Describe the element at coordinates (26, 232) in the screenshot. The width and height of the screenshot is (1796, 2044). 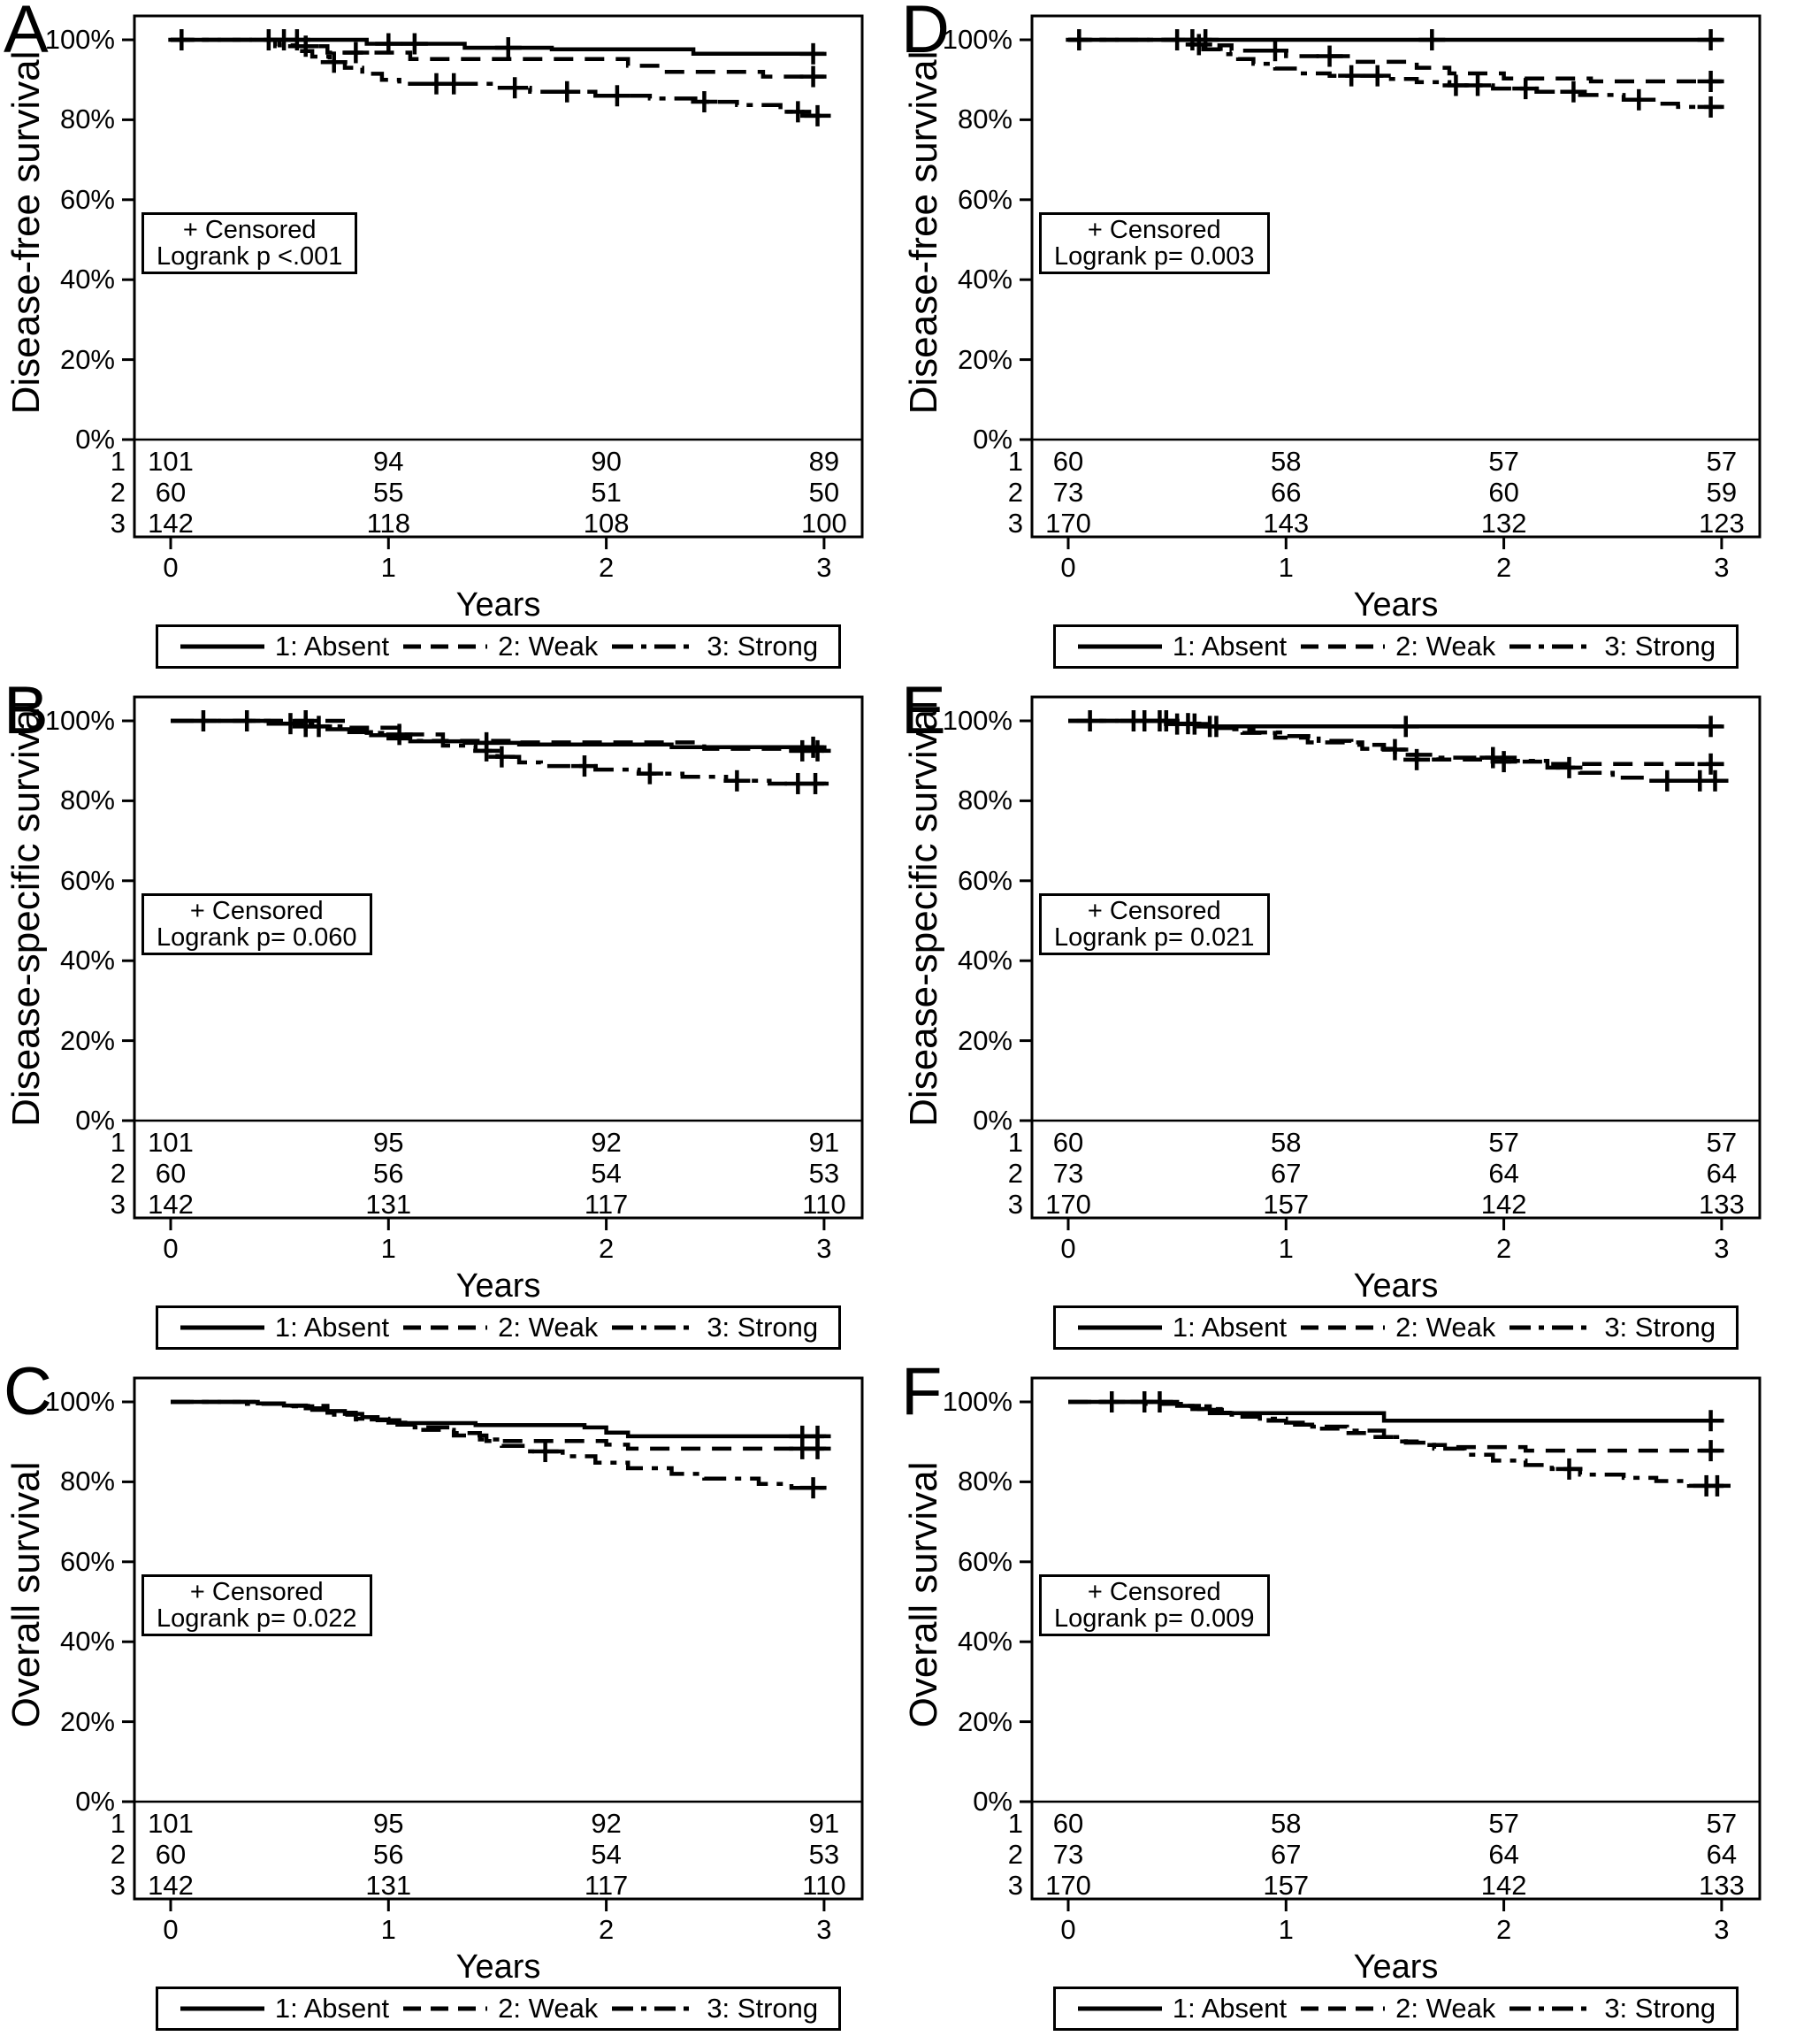
I see `y-axis-title: Disease-free survival` at that location.